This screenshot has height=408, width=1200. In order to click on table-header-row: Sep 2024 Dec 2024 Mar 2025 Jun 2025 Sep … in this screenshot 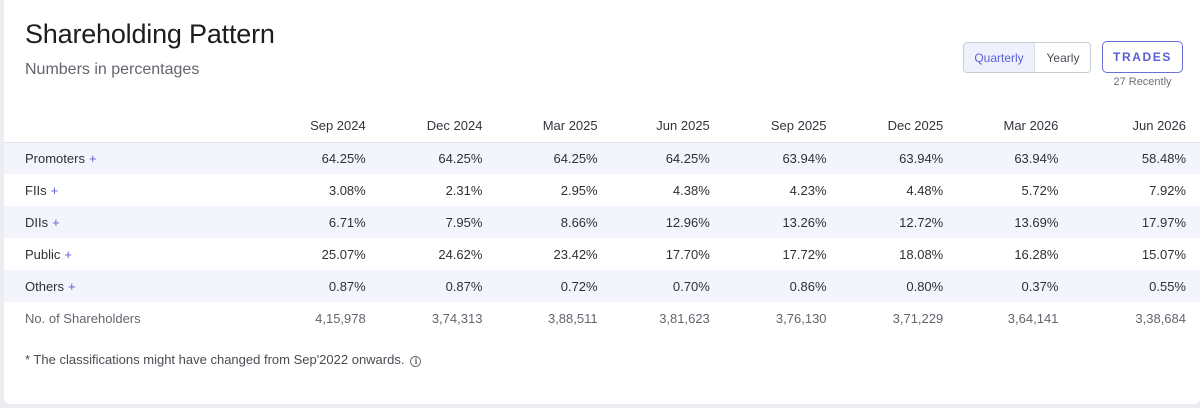, I will do `click(602, 126)`.